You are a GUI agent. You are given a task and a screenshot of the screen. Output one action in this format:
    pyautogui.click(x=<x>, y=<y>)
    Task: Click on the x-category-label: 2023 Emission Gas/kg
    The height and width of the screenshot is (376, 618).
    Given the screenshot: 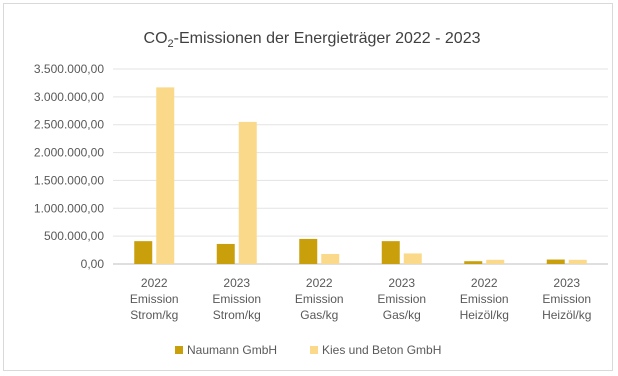 What is the action you would take?
    pyautogui.click(x=401, y=299)
    